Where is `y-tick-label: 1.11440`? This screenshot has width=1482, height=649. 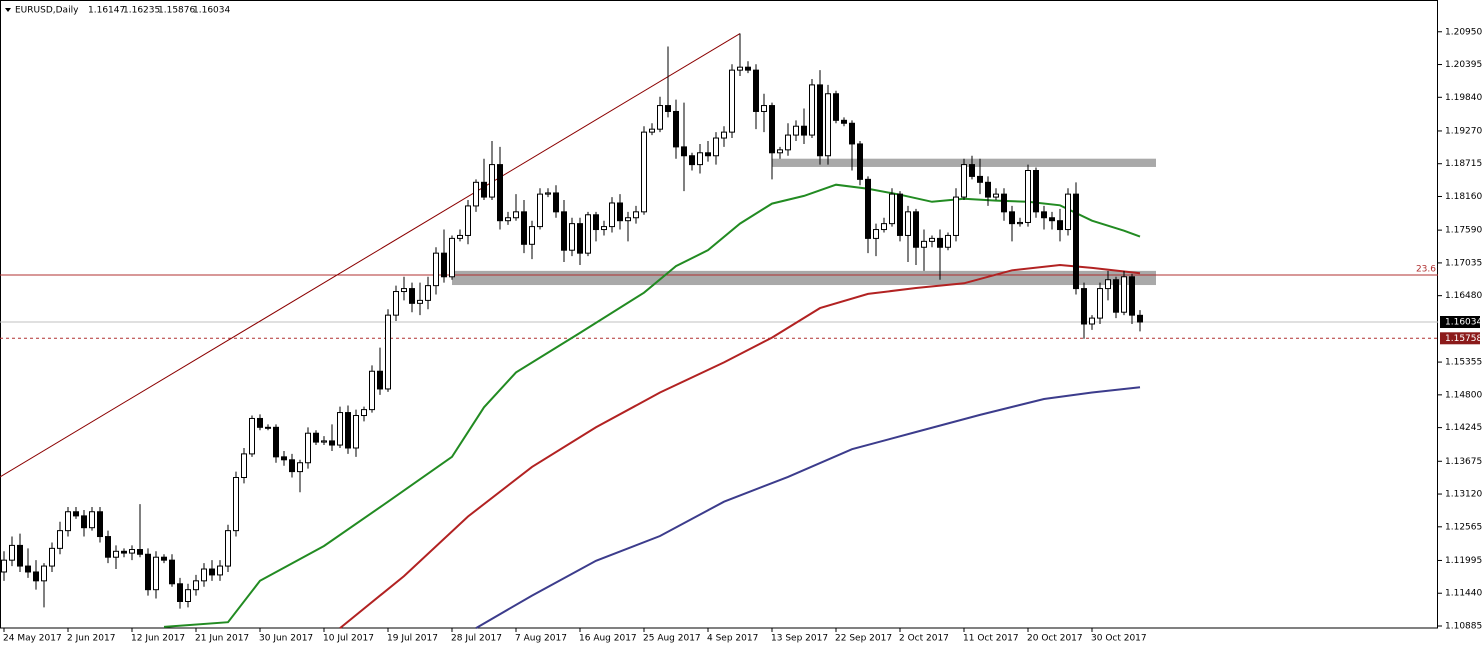 y-tick-label: 1.11440 is located at coordinates (1463, 594).